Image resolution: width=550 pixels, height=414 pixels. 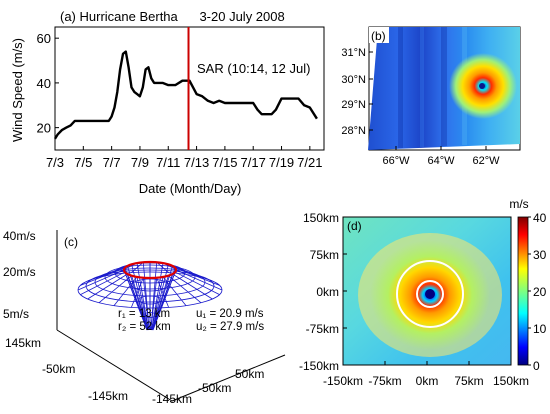 What do you see at coordinates (327, 292) in the screenshot?
I see `panel-d-y-tick-label: 0km` at bounding box center [327, 292].